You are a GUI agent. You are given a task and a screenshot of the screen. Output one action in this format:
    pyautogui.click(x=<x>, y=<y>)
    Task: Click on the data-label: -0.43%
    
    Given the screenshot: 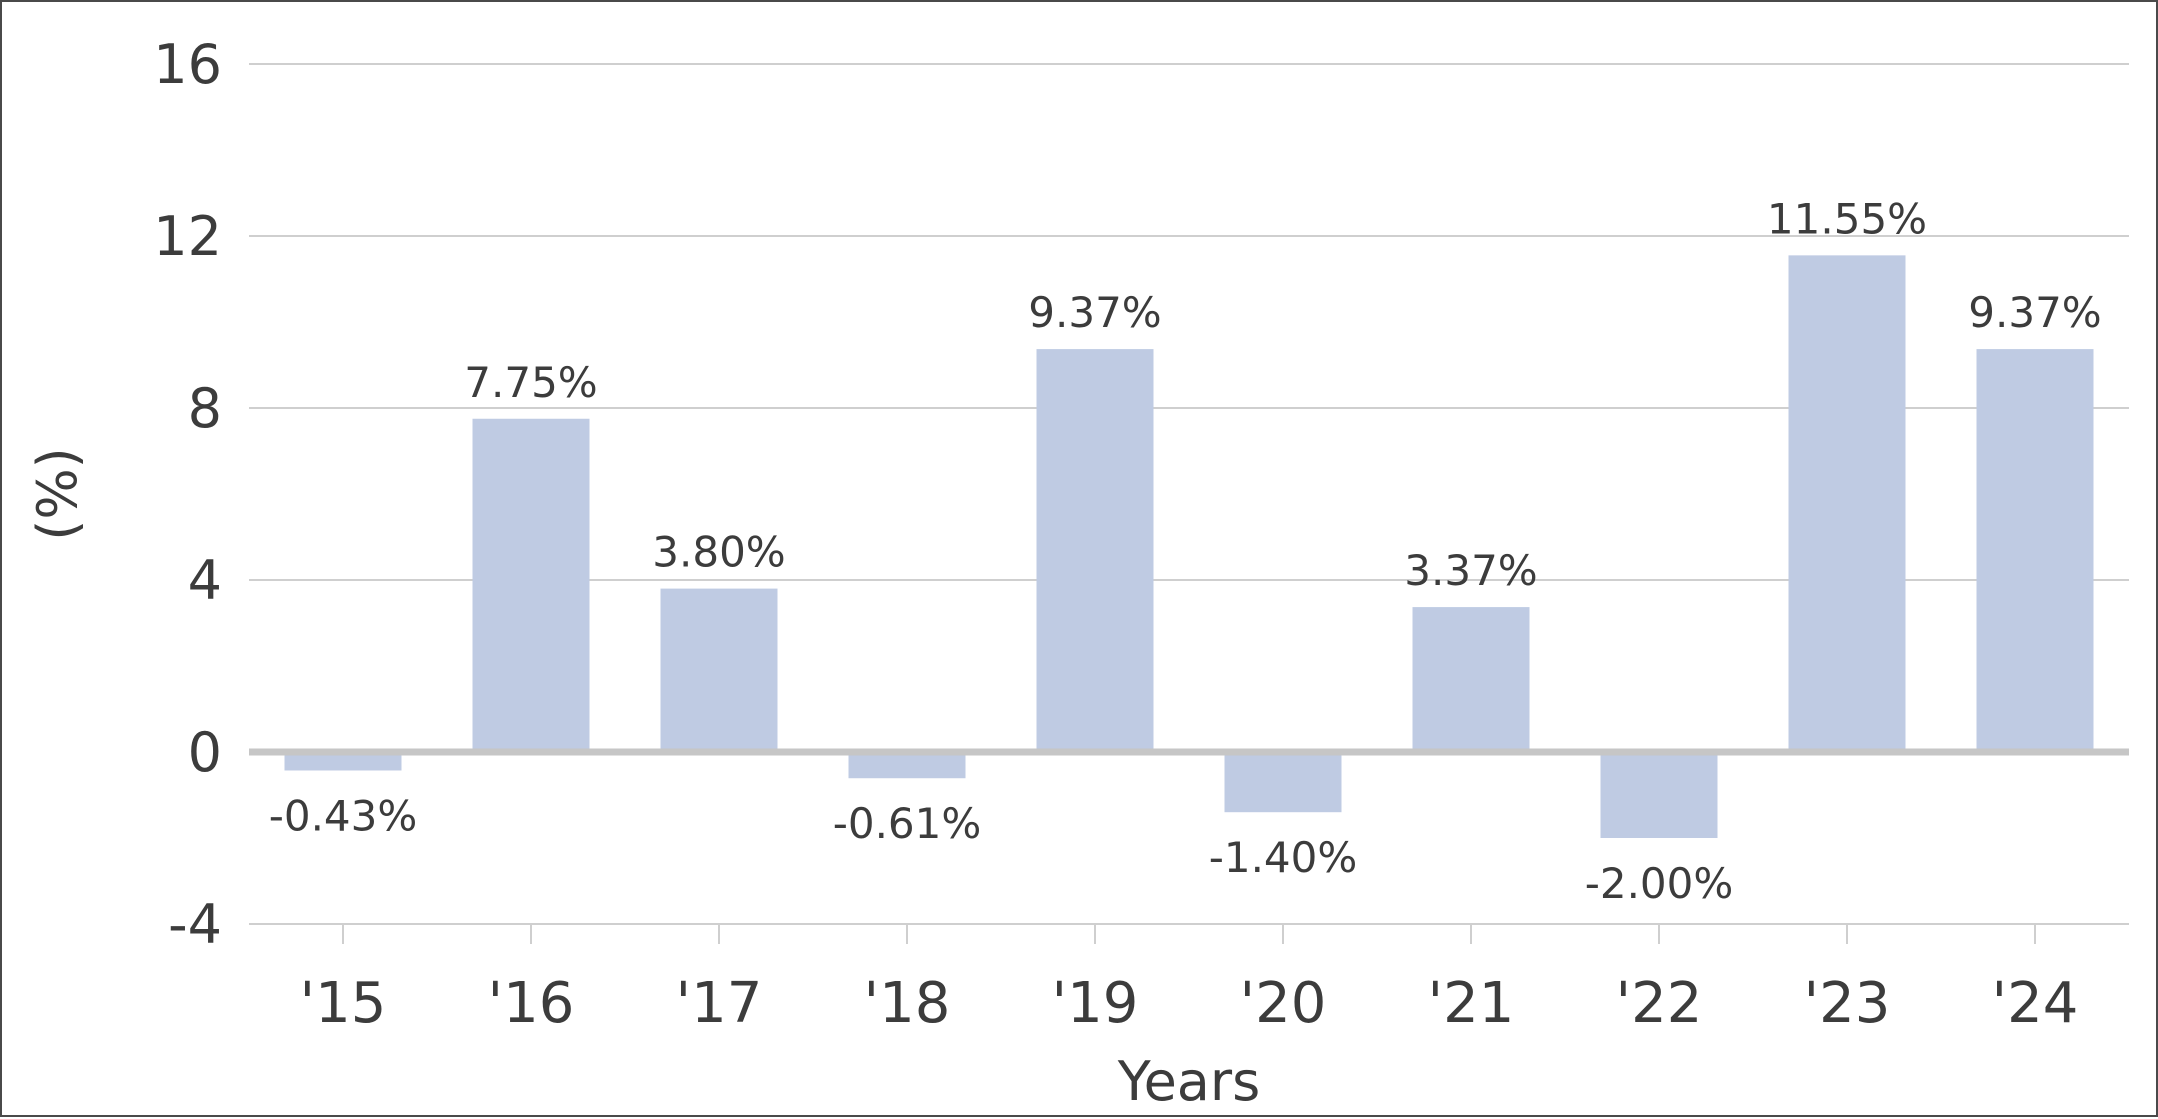 What is the action you would take?
    pyautogui.click(x=343, y=815)
    